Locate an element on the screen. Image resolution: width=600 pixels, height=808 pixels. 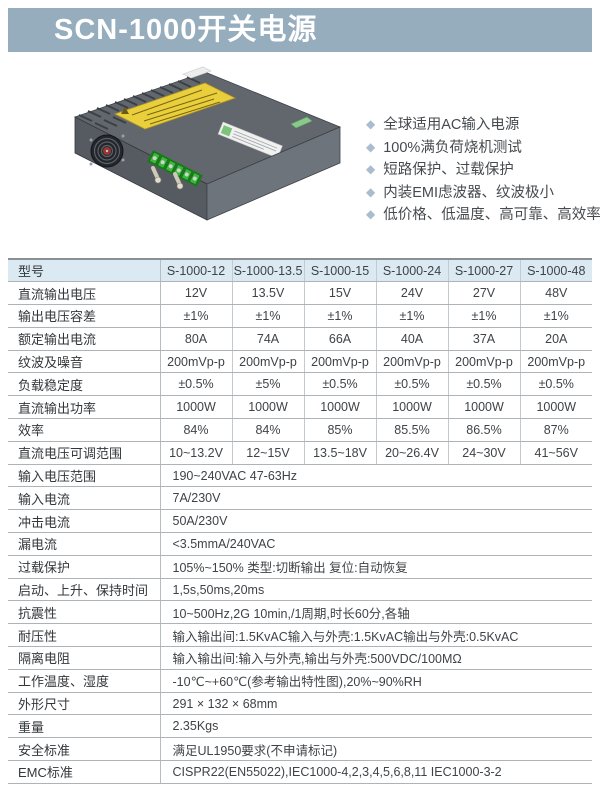
model-name: S-1000-24 is located at coordinates (412, 271).